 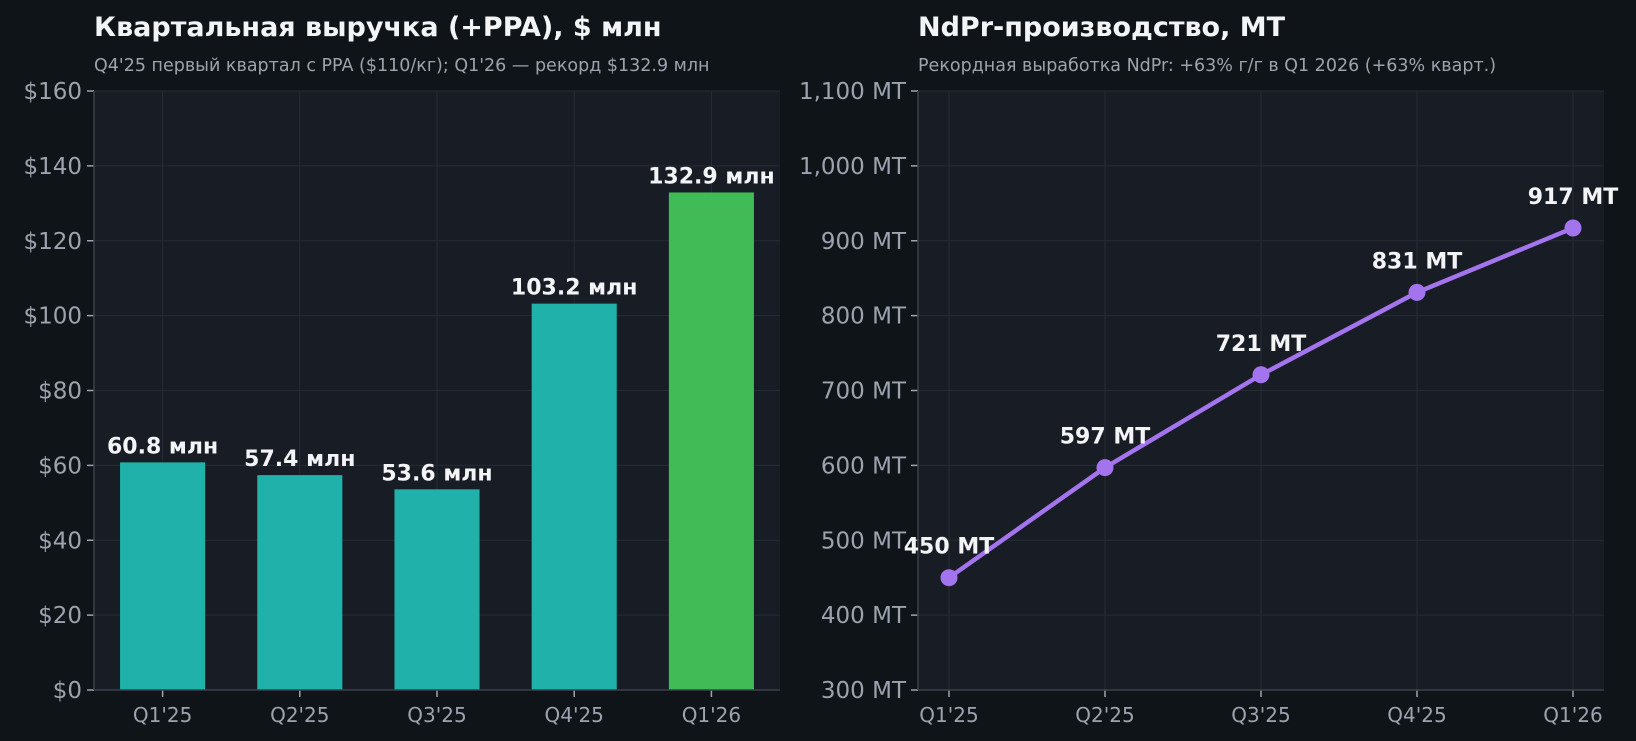 What do you see at coordinates (1260, 715) in the screenshot?
I see `ndpr-xtick-label: Q3'25` at bounding box center [1260, 715].